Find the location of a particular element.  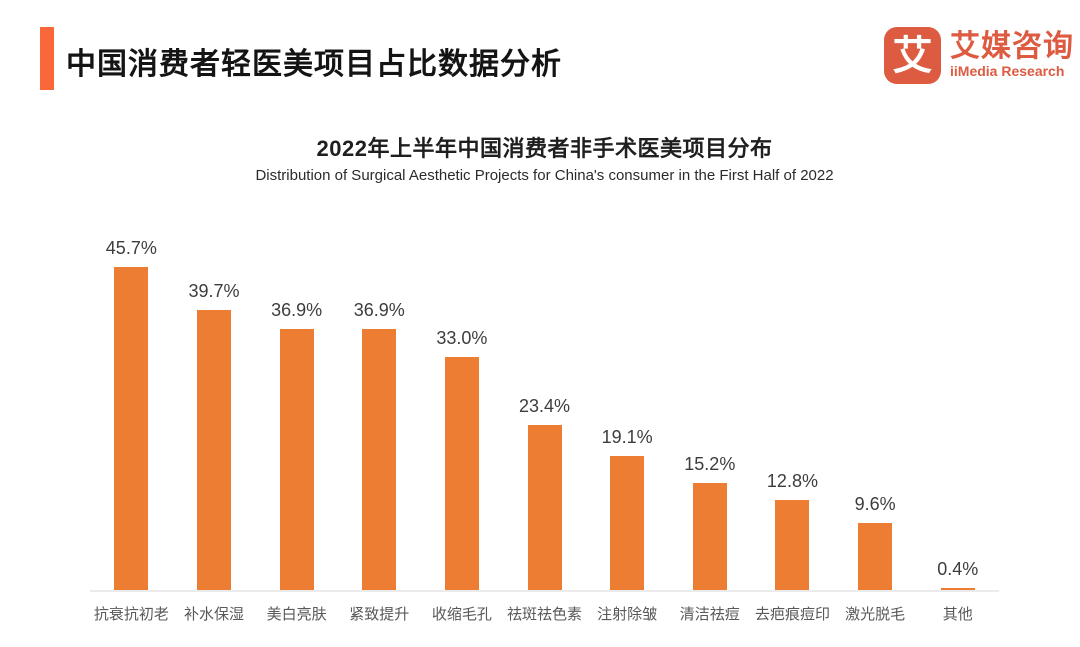

x-axis-label: 其他 is located at coordinates (957, 614).